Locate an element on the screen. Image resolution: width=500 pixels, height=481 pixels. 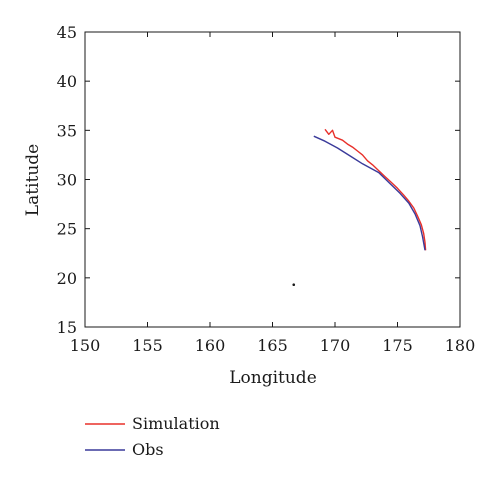
x-tick-label: 175 is located at coordinates (397, 345).